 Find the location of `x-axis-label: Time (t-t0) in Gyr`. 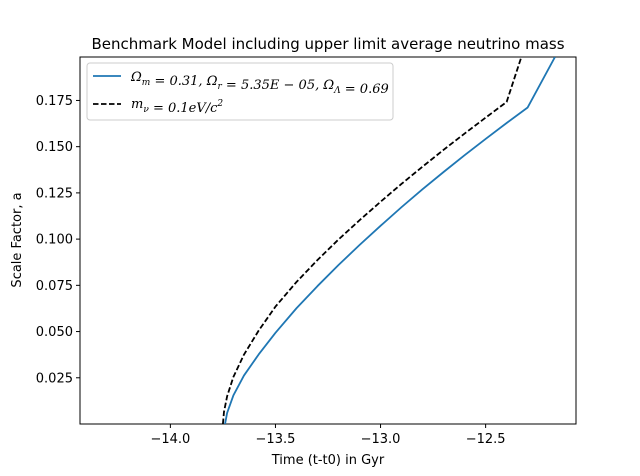

x-axis-label: Time (t-t0) in Gyr is located at coordinates (328, 460).